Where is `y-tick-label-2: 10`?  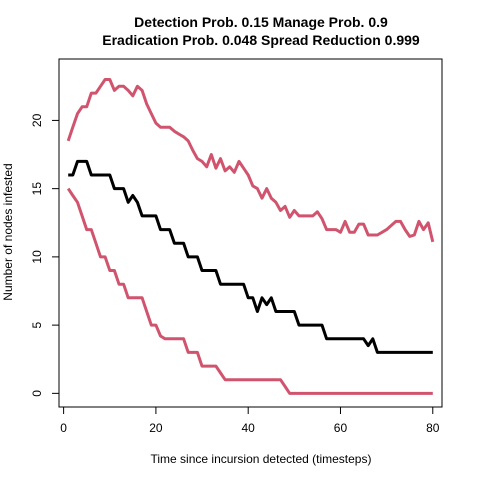
y-tick-label-2: 10 is located at coordinates (37, 257).